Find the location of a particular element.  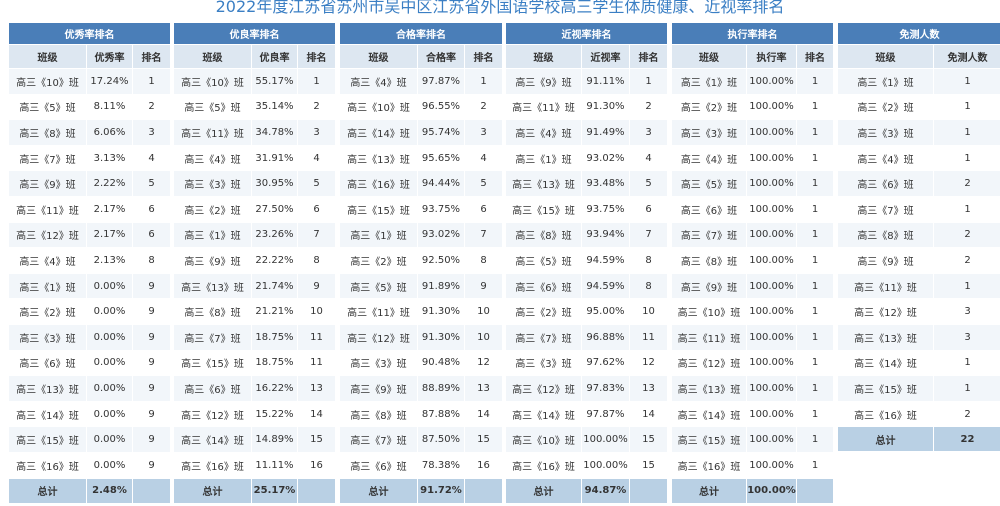

table-cell: 3 is located at coordinates (151, 132).